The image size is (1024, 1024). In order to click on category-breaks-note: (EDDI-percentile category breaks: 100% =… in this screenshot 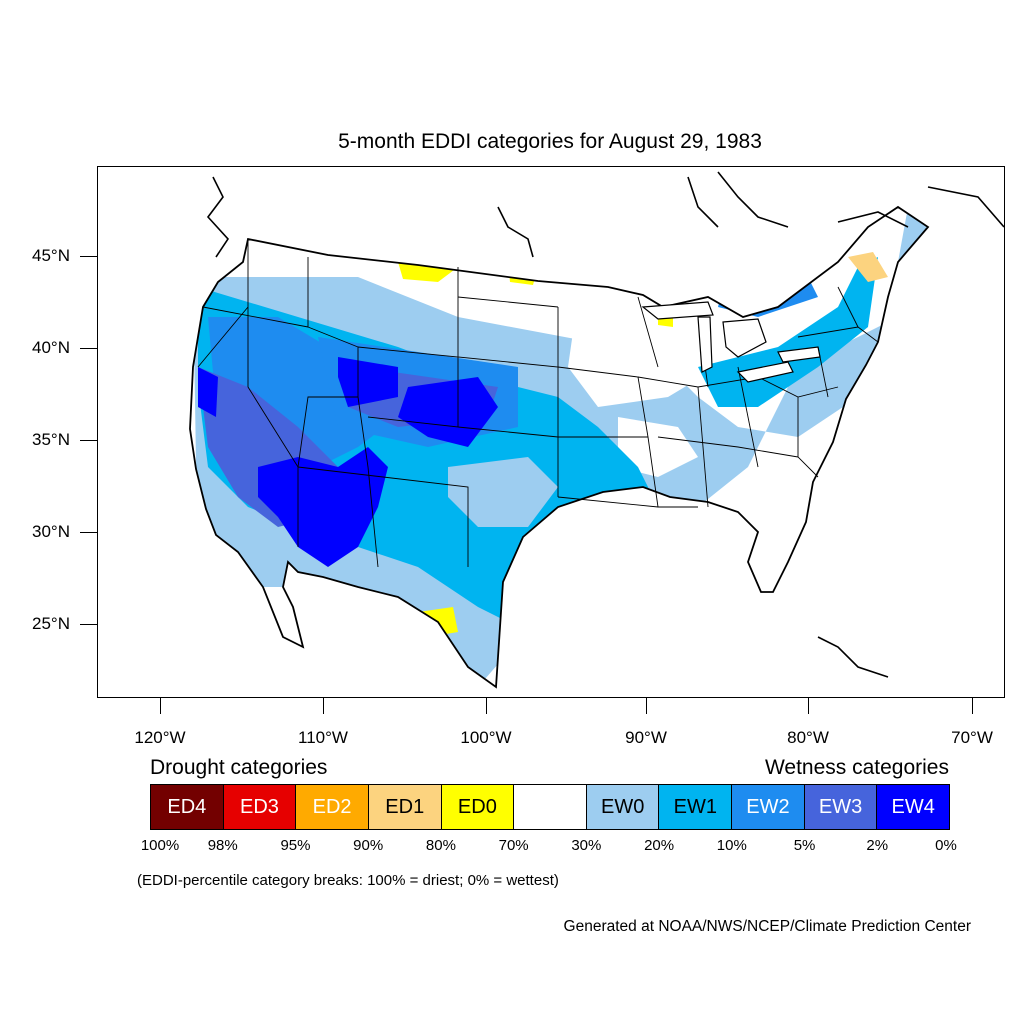, I will do `click(348, 880)`.